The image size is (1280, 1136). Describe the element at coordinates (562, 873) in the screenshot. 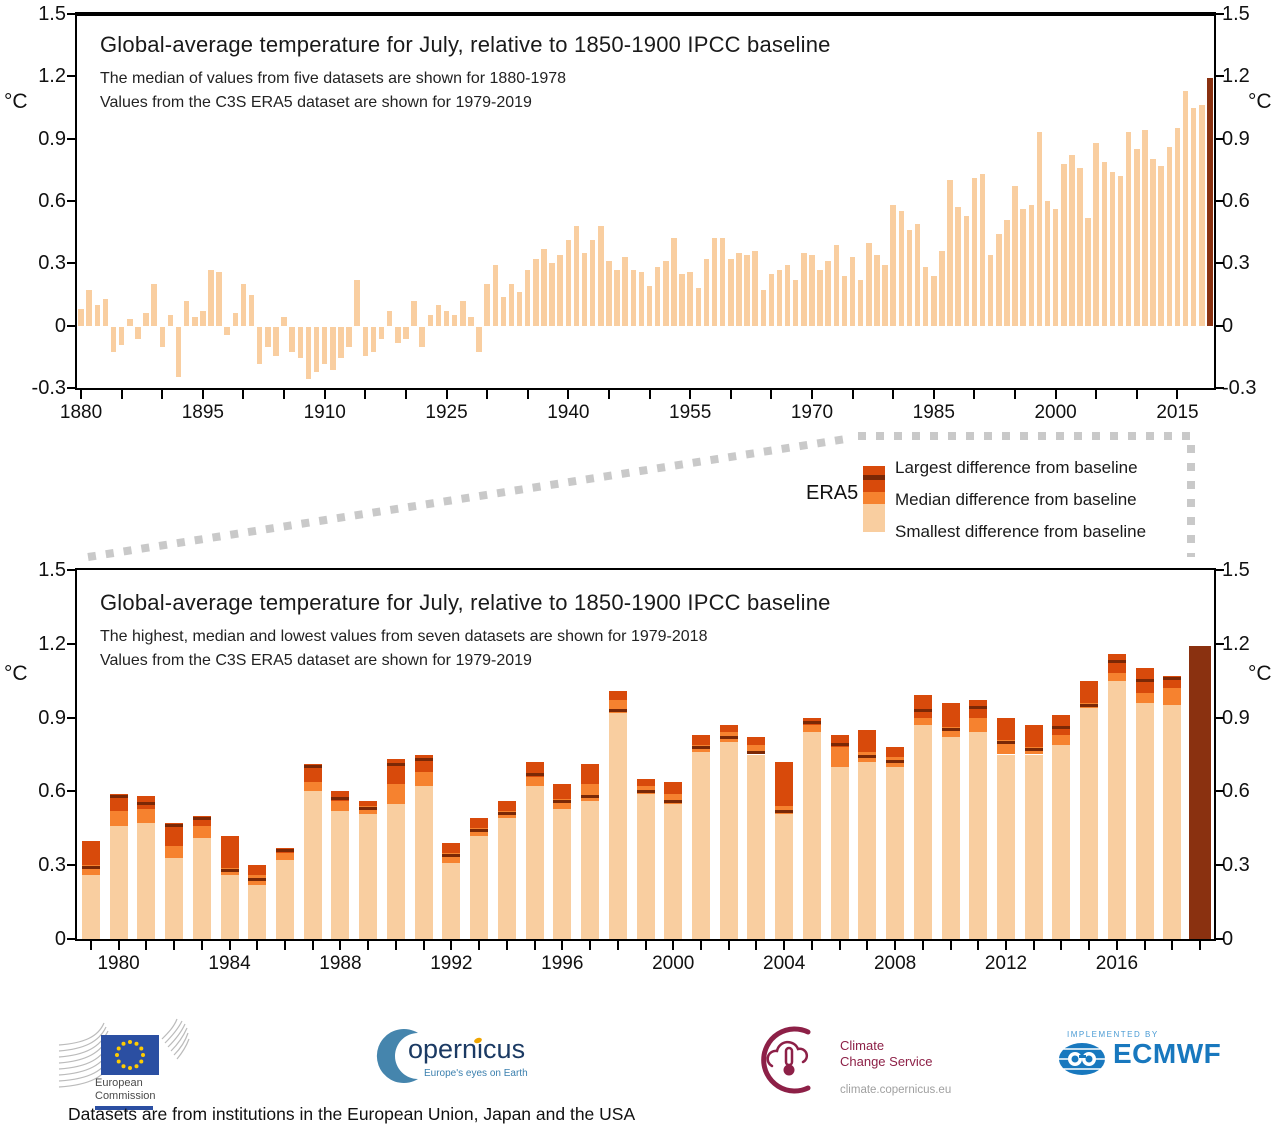

I see `bar-1996-smallest` at that location.